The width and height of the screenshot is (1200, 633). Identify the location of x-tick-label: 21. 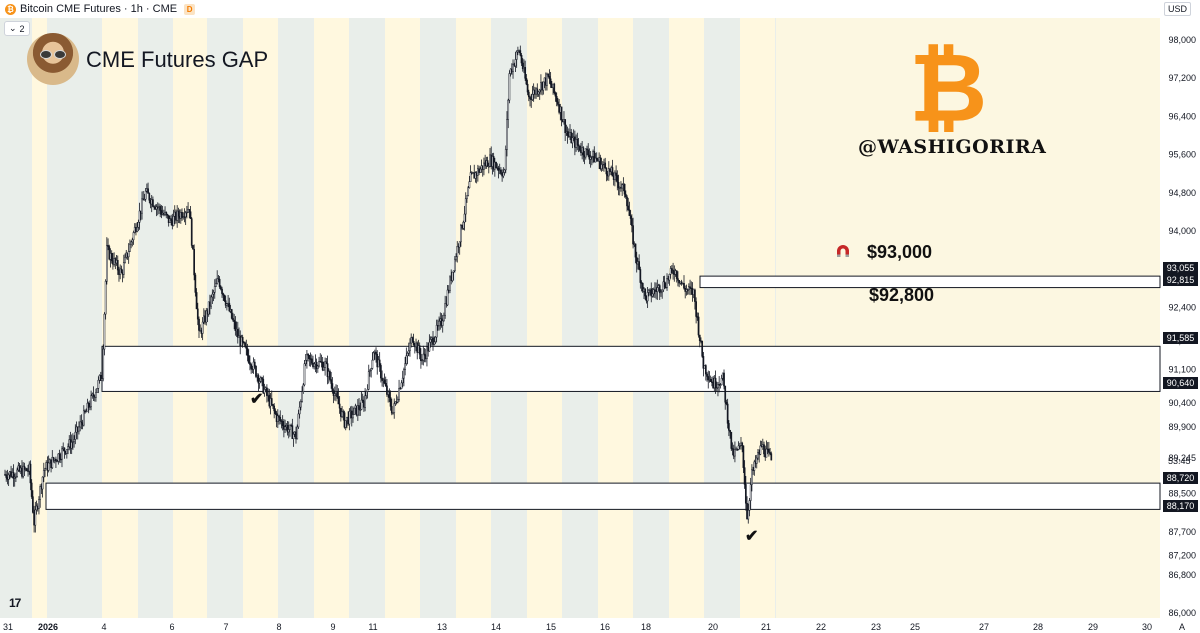
(766, 627).